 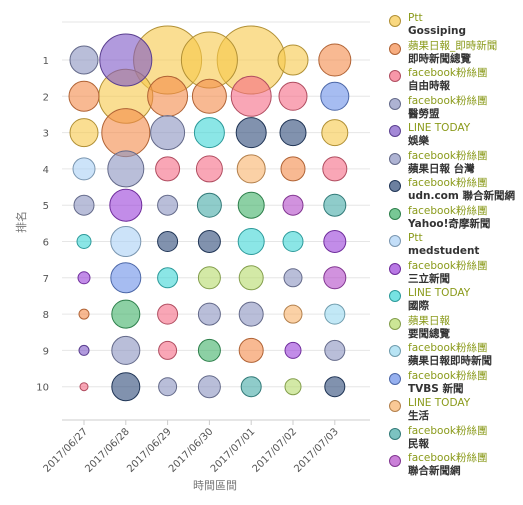 What do you see at coordinates (46, 61) in the screenshot?
I see `y-tick-label: 1` at bounding box center [46, 61].